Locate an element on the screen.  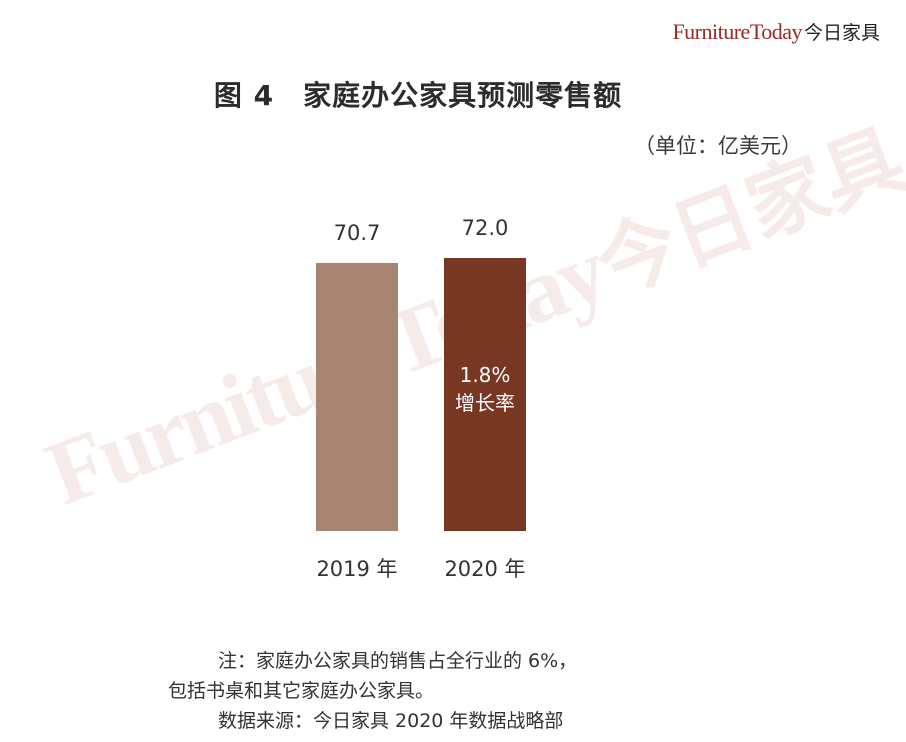
source-line: 数据来源：今日家具 2020 年数据战略部 is located at coordinates (391, 721).